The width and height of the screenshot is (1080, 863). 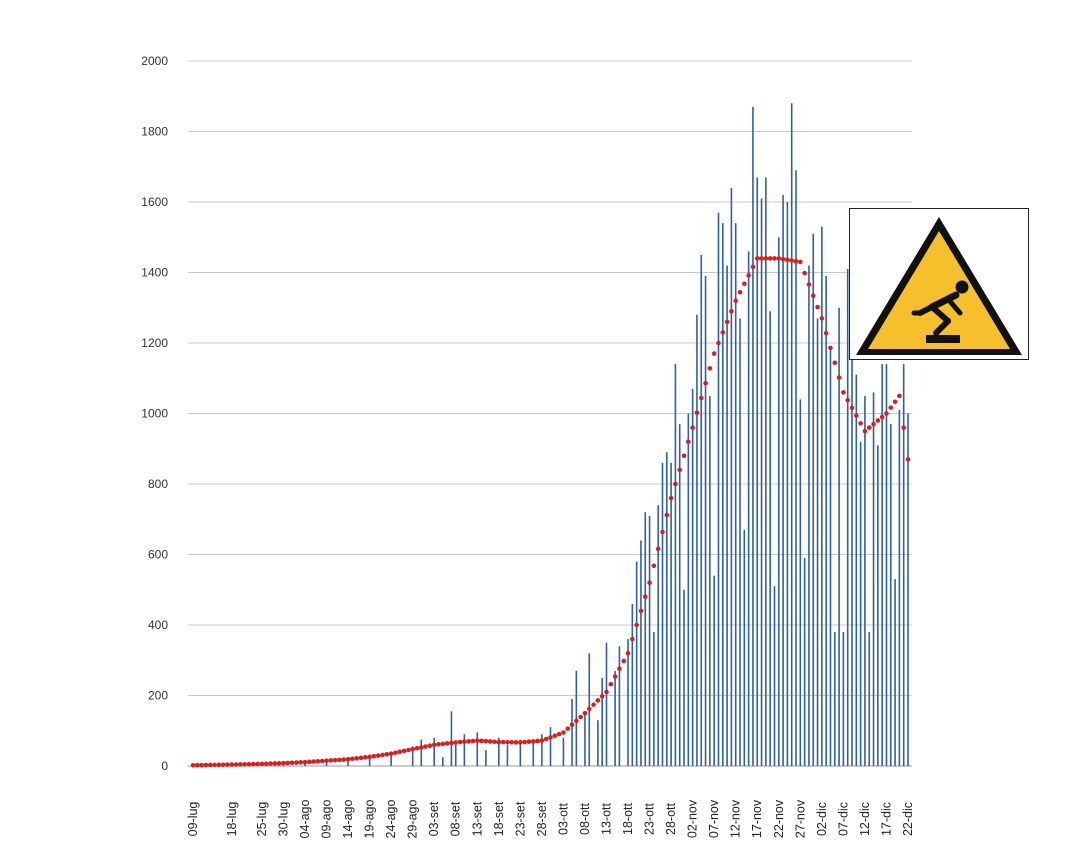 I want to click on x-tick-label: 23-set, so click(x=520, y=818).